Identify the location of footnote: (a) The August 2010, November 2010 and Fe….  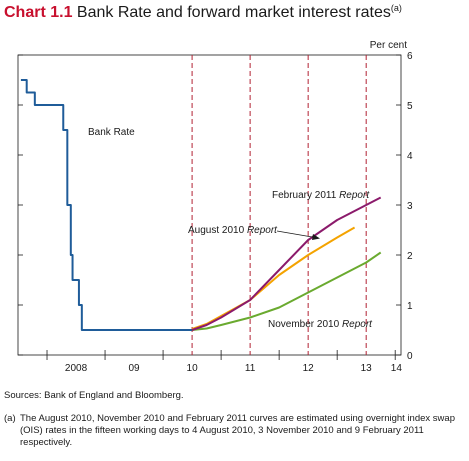
(235, 431).